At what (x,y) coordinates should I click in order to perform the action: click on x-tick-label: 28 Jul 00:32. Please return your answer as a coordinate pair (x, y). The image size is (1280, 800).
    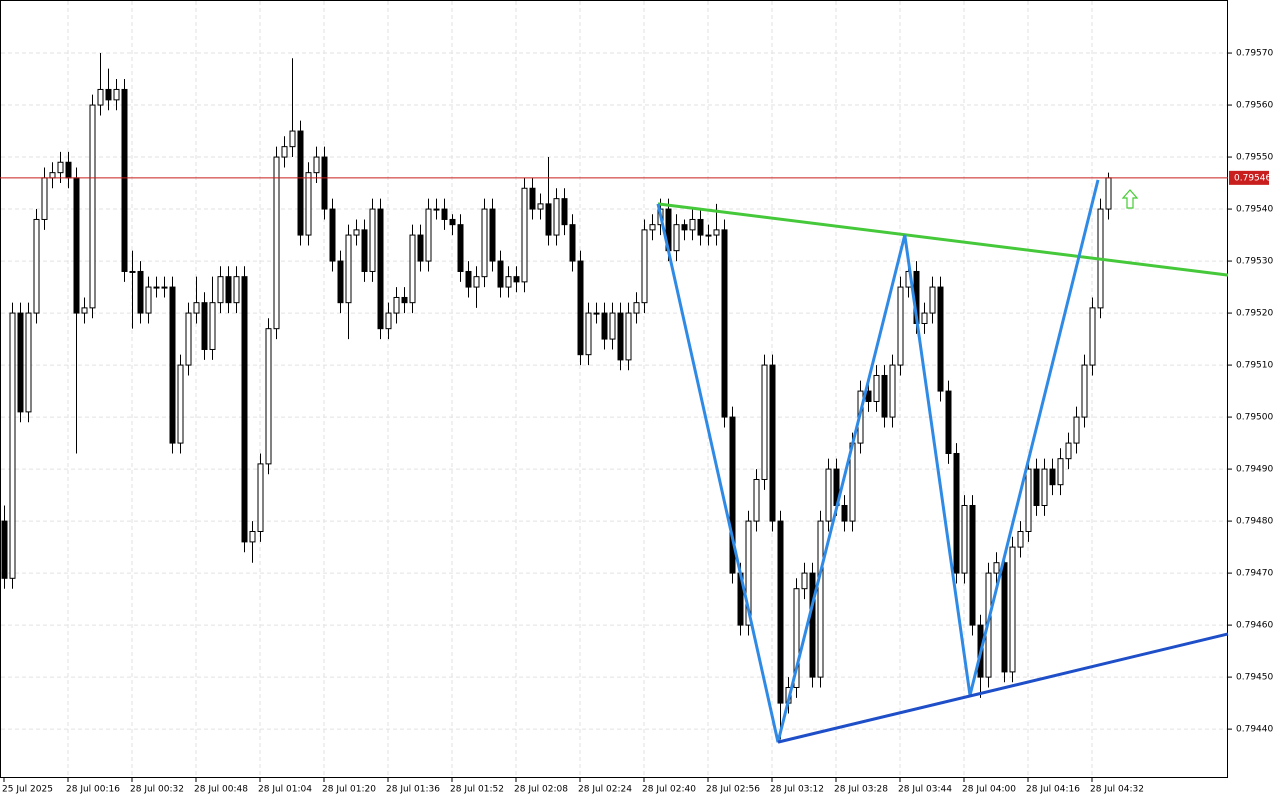
    Looking at the image, I should click on (157, 790).